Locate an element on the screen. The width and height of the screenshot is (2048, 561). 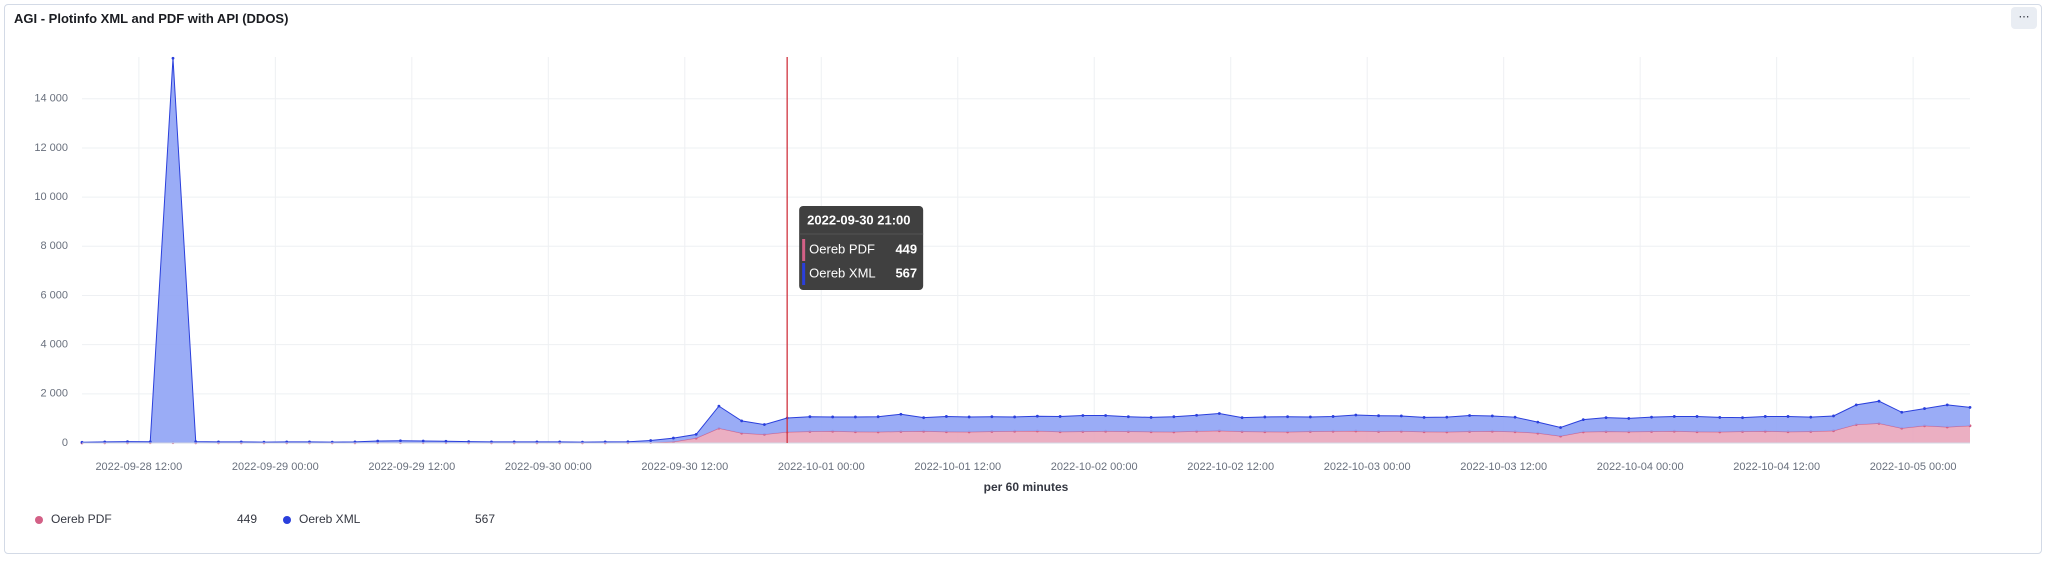
legend-label: Oereb PDF is located at coordinates (81, 519).